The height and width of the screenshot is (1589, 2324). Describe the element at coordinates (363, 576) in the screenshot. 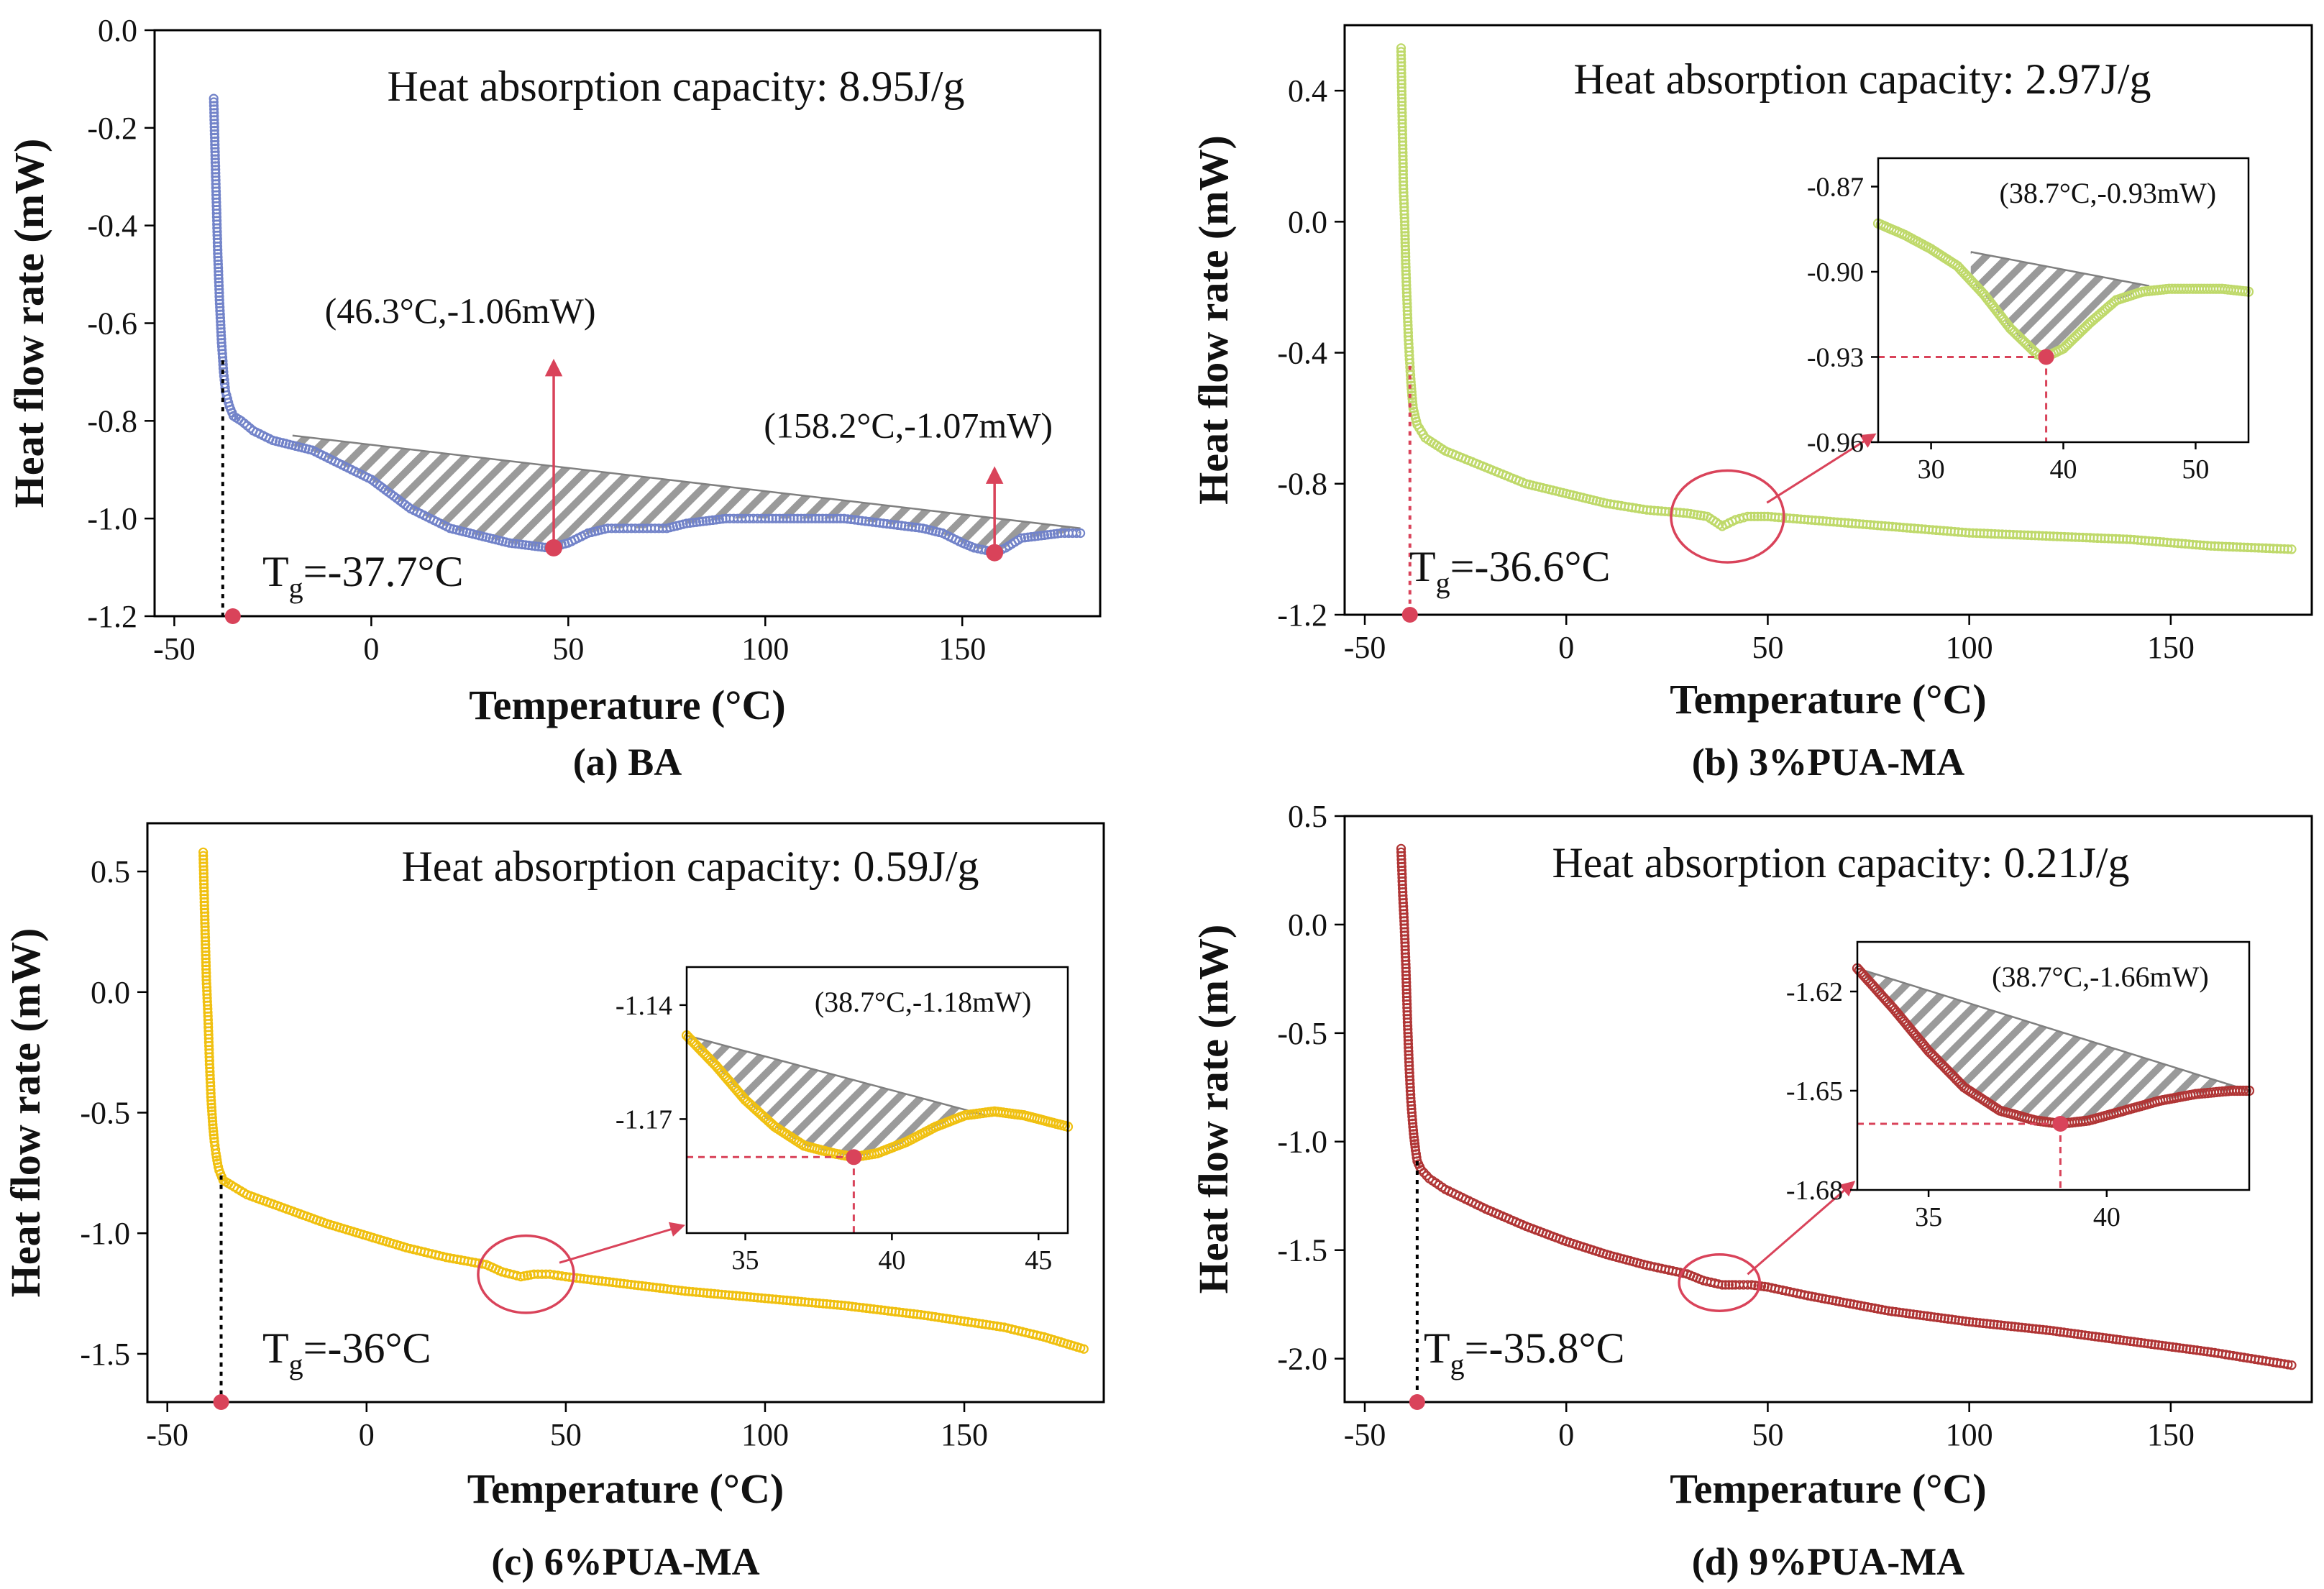

I see `tg-label: Tg=-37.7°C` at that location.